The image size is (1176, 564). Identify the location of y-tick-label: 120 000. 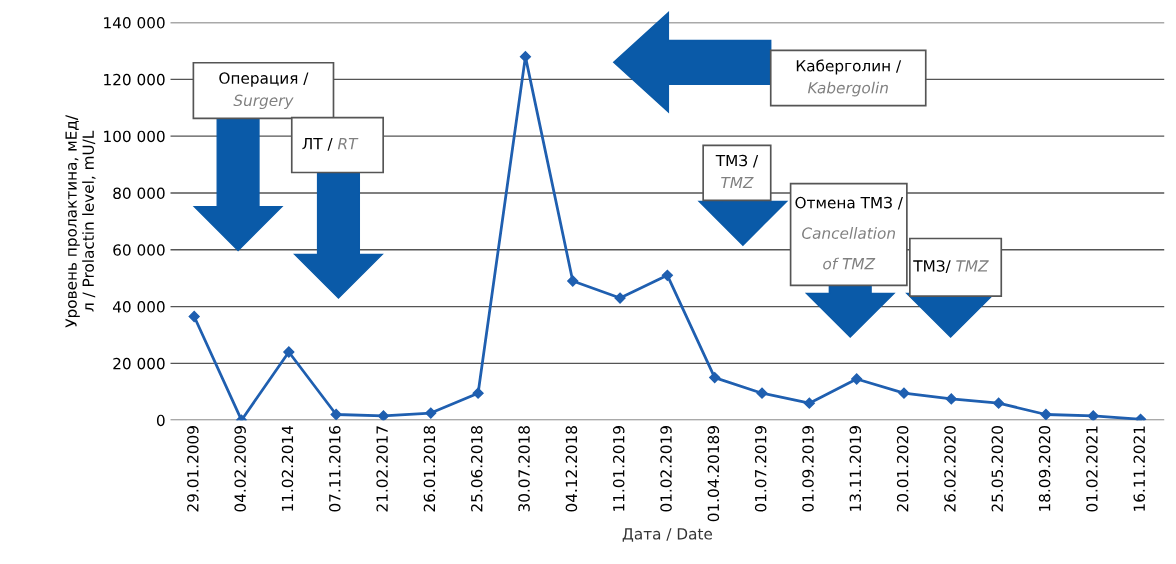
(134, 79).